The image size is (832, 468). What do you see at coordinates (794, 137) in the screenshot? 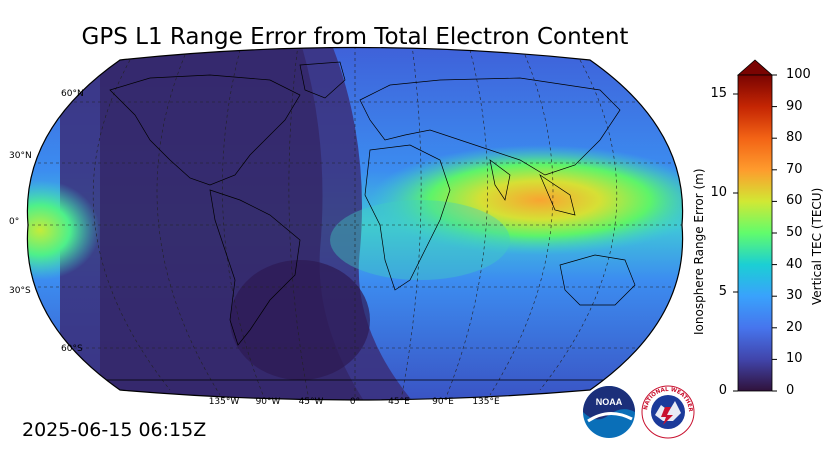
I see `colorbar-right-tick: 80` at bounding box center [794, 137].